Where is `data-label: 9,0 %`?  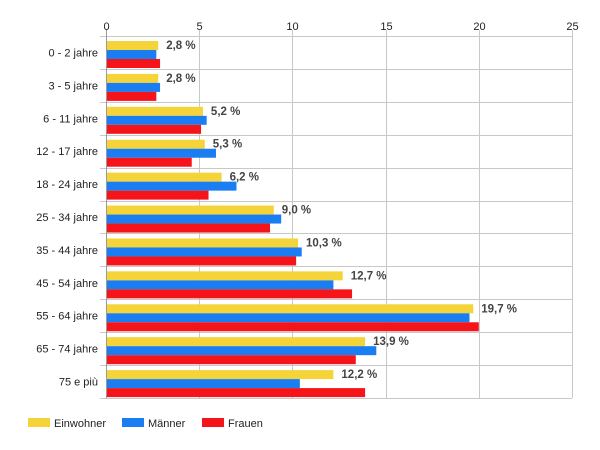 data-label: 9,0 % is located at coordinates (296, 211).